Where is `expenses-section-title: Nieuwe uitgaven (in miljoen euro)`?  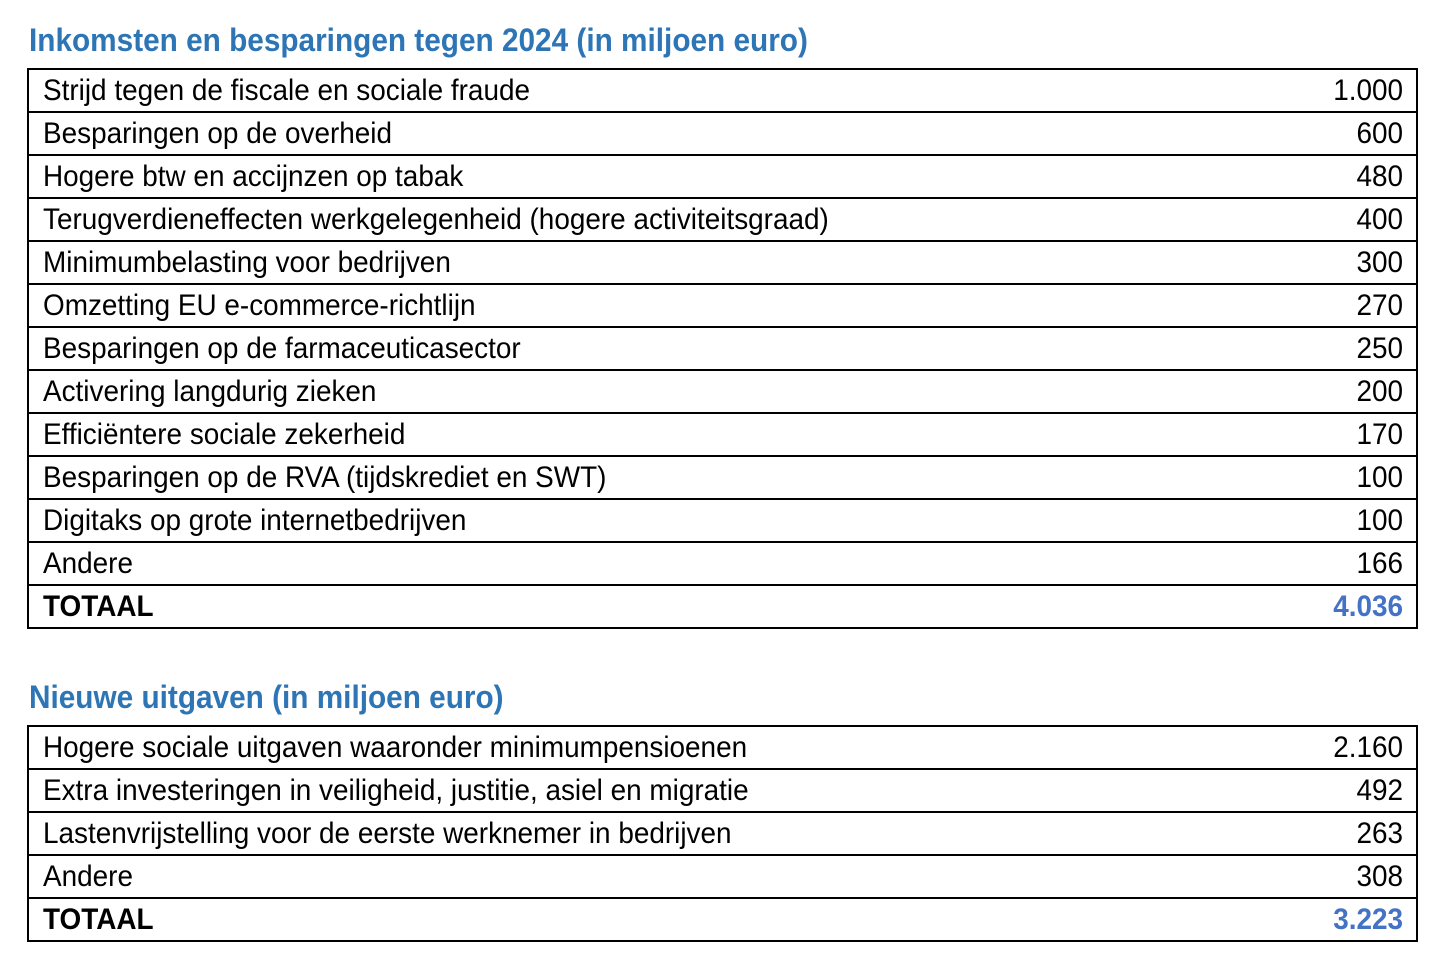 expenses-section-title: Nieuwe uitgaven (in miljoen euro) is located at coordinates (723, 697).